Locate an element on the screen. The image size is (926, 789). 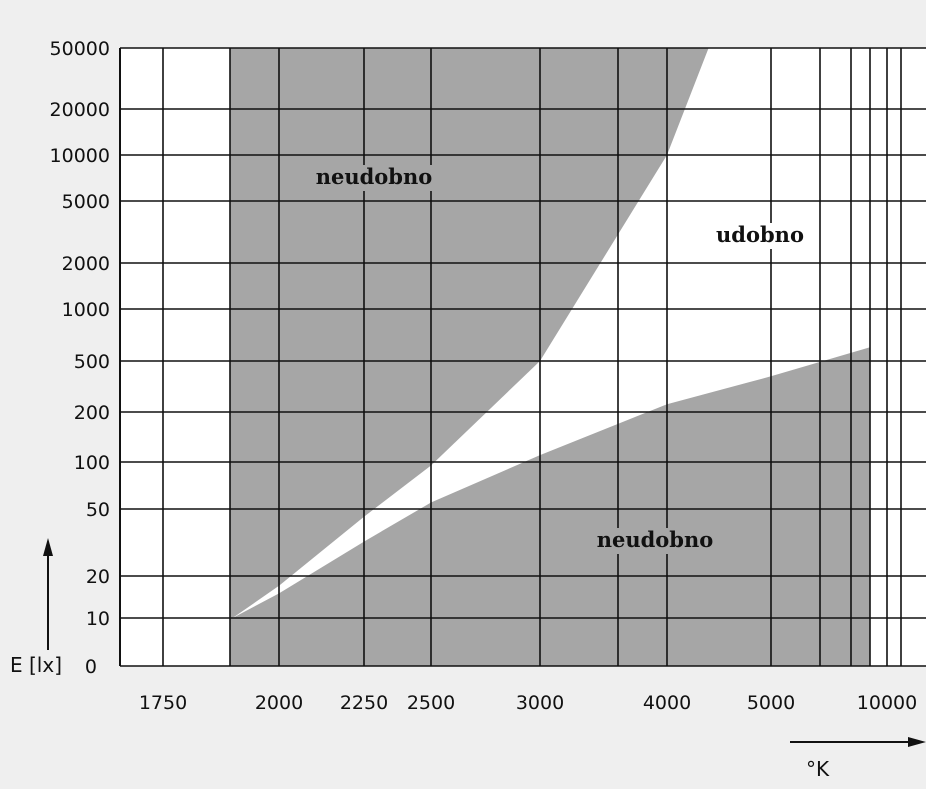
y-tick-label: 20000 is located at coordinates (80, 110).